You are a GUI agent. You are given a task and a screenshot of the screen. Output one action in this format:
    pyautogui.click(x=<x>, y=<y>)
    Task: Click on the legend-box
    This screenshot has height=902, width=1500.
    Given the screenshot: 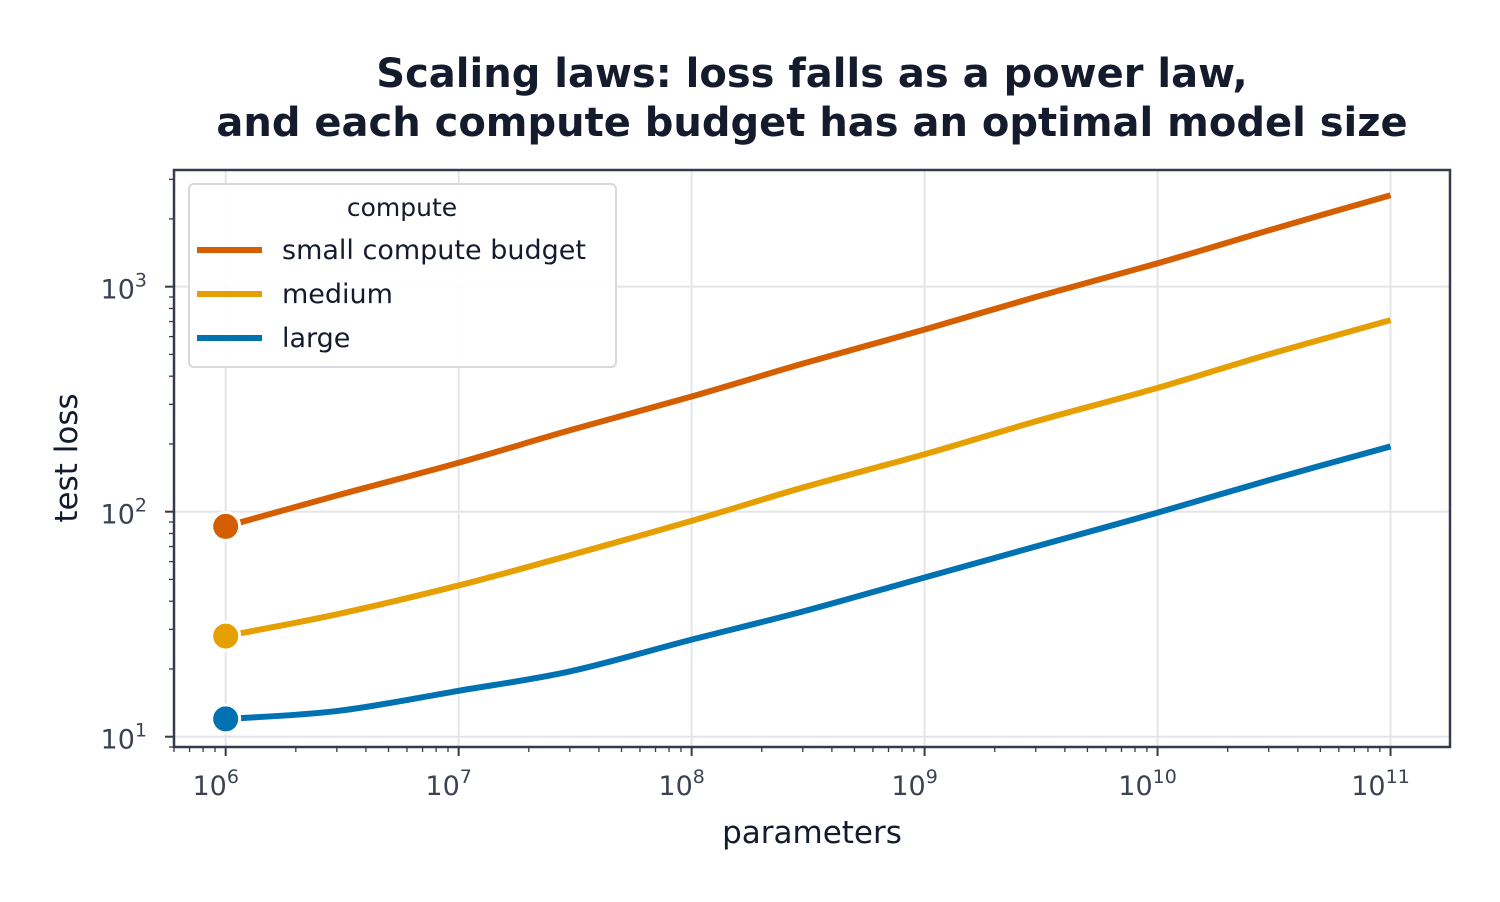 What is the action you would take?
    pyautogui.click(x=402, y=275)
    